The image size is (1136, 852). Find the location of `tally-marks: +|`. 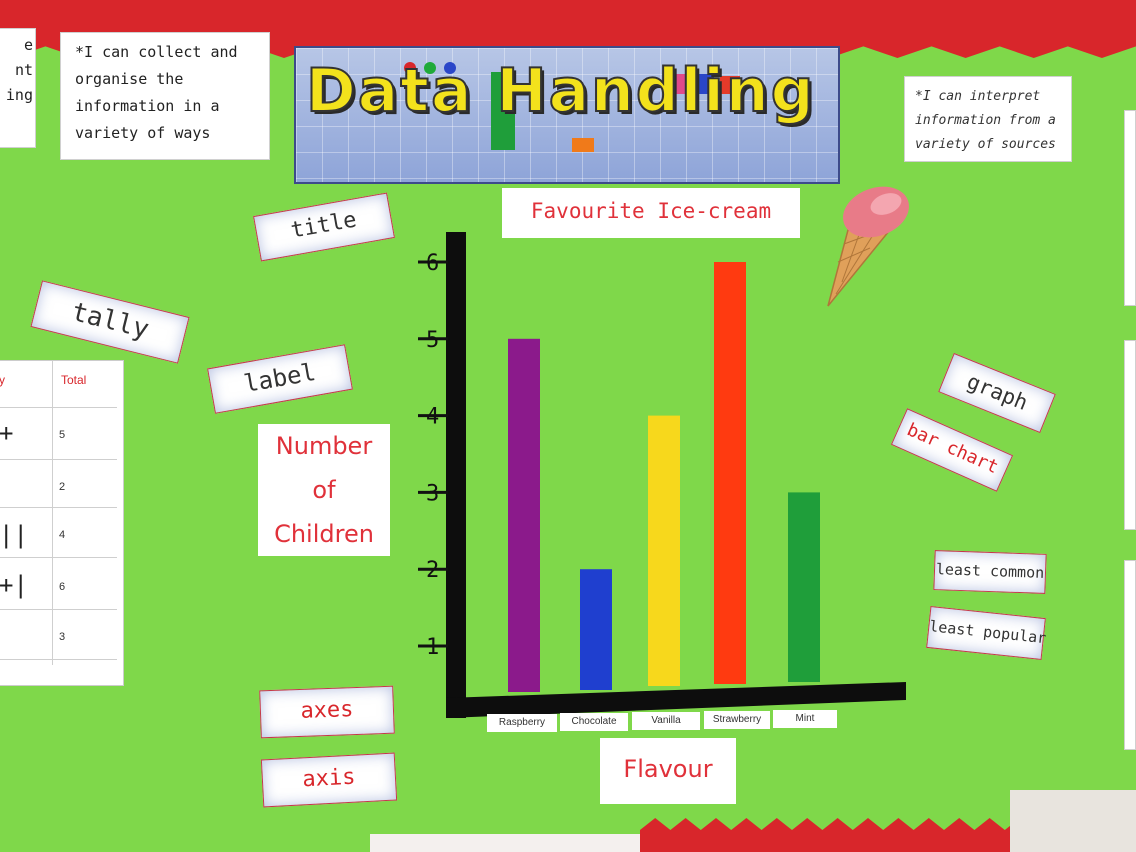

tally-marks: +| is located at coordinates (14, 585).